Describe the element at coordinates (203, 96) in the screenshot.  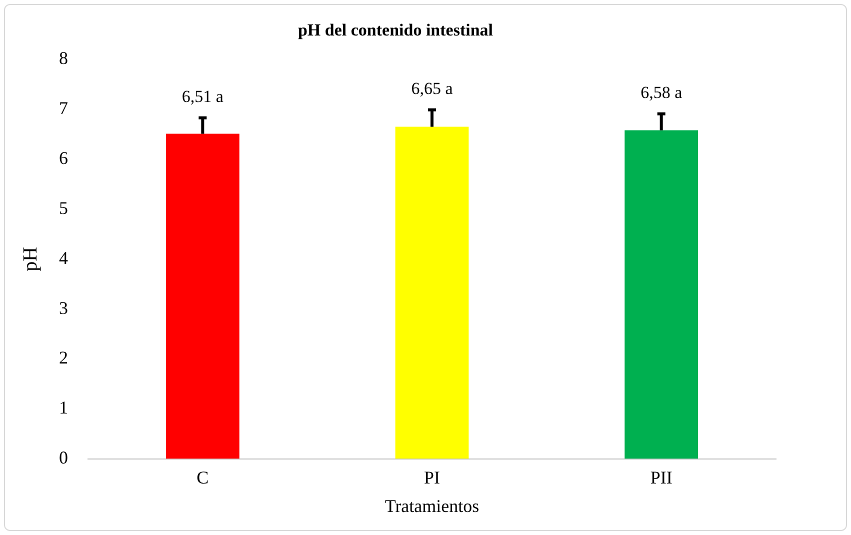
I see `data-label: 6,51 a` at that location.